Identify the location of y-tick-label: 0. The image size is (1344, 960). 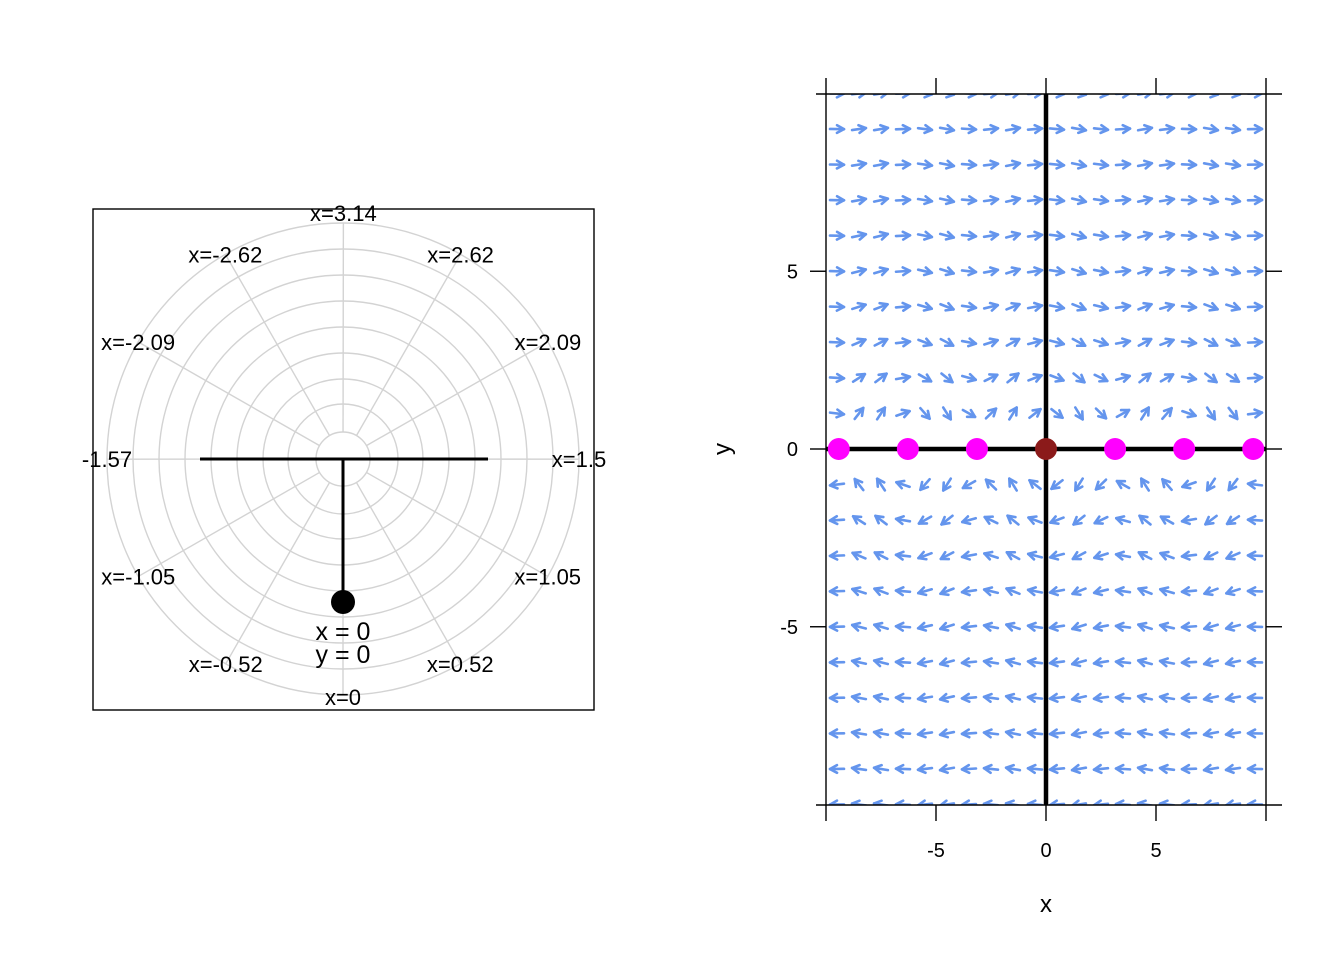
(792, 450).